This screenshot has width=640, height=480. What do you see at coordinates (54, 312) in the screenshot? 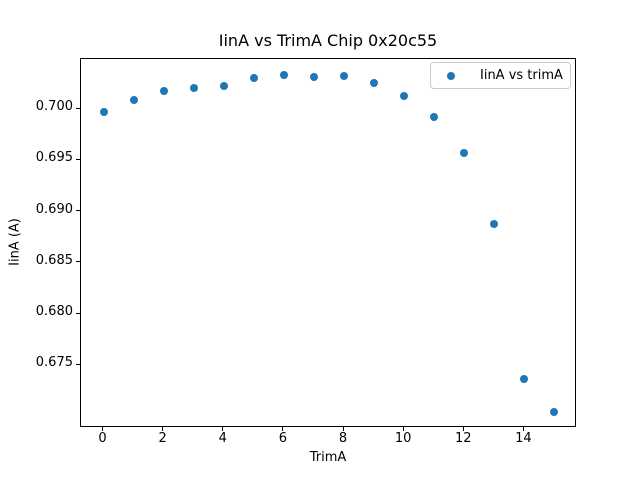
I see `y-tick-label: 0.680` at bounding box center [54, 312].